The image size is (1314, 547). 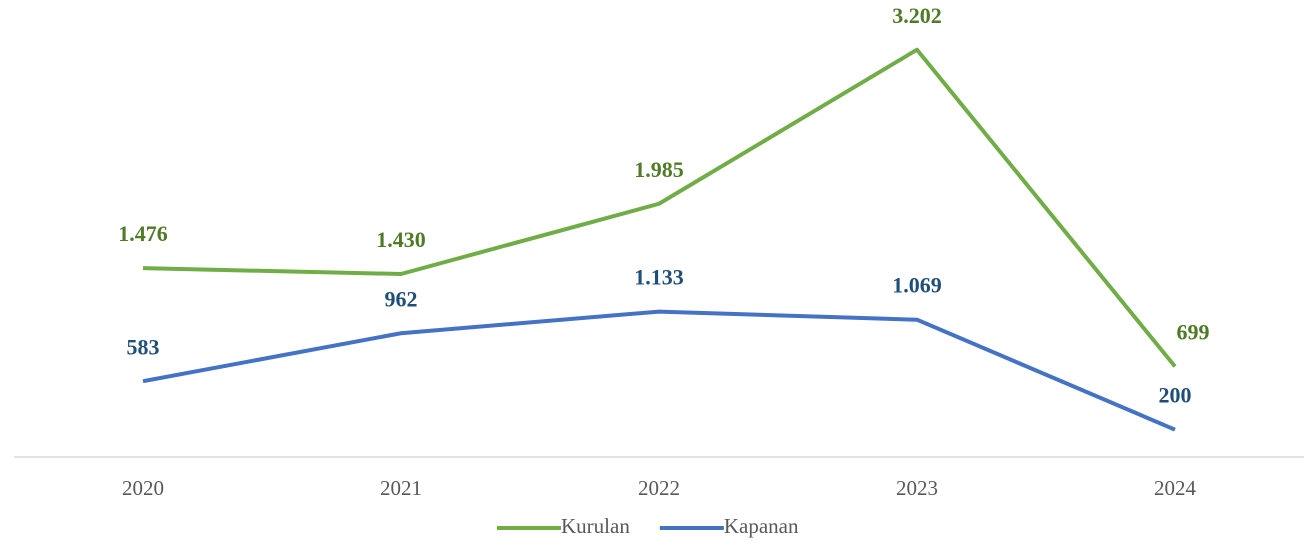 I want to click on x-tick-label: 2021, so click(x=401, y=488).